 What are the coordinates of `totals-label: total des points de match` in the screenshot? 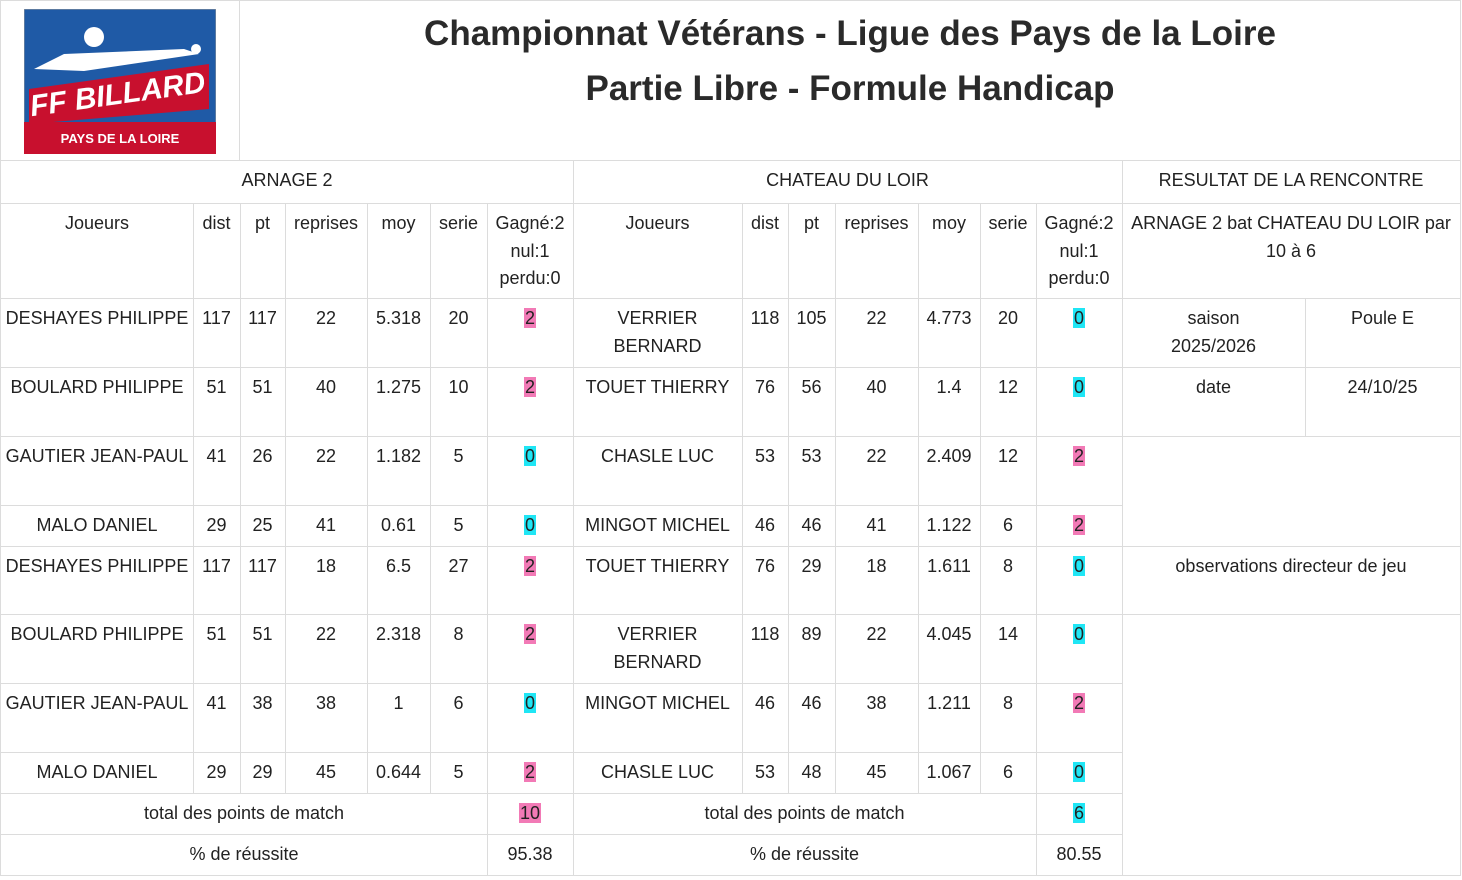 It's located at (244, 814).